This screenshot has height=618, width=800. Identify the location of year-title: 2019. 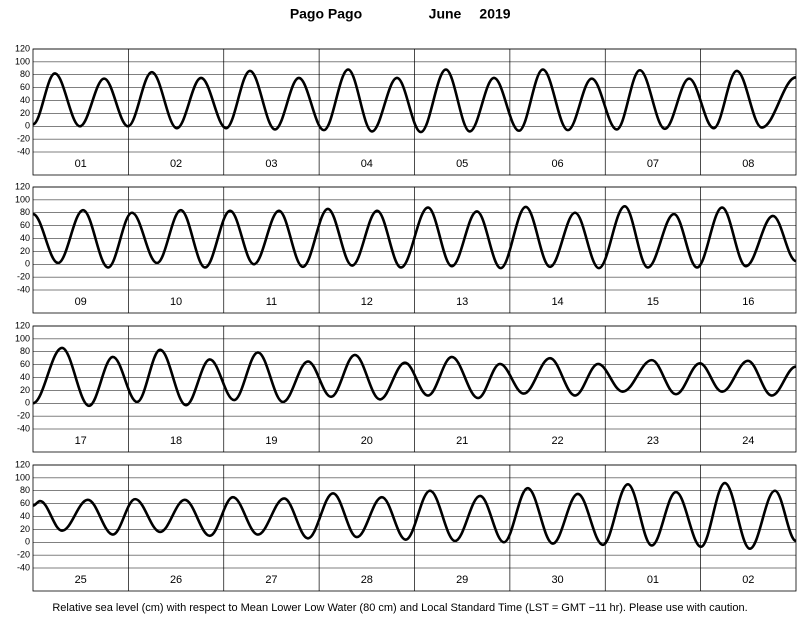
(494, 14).